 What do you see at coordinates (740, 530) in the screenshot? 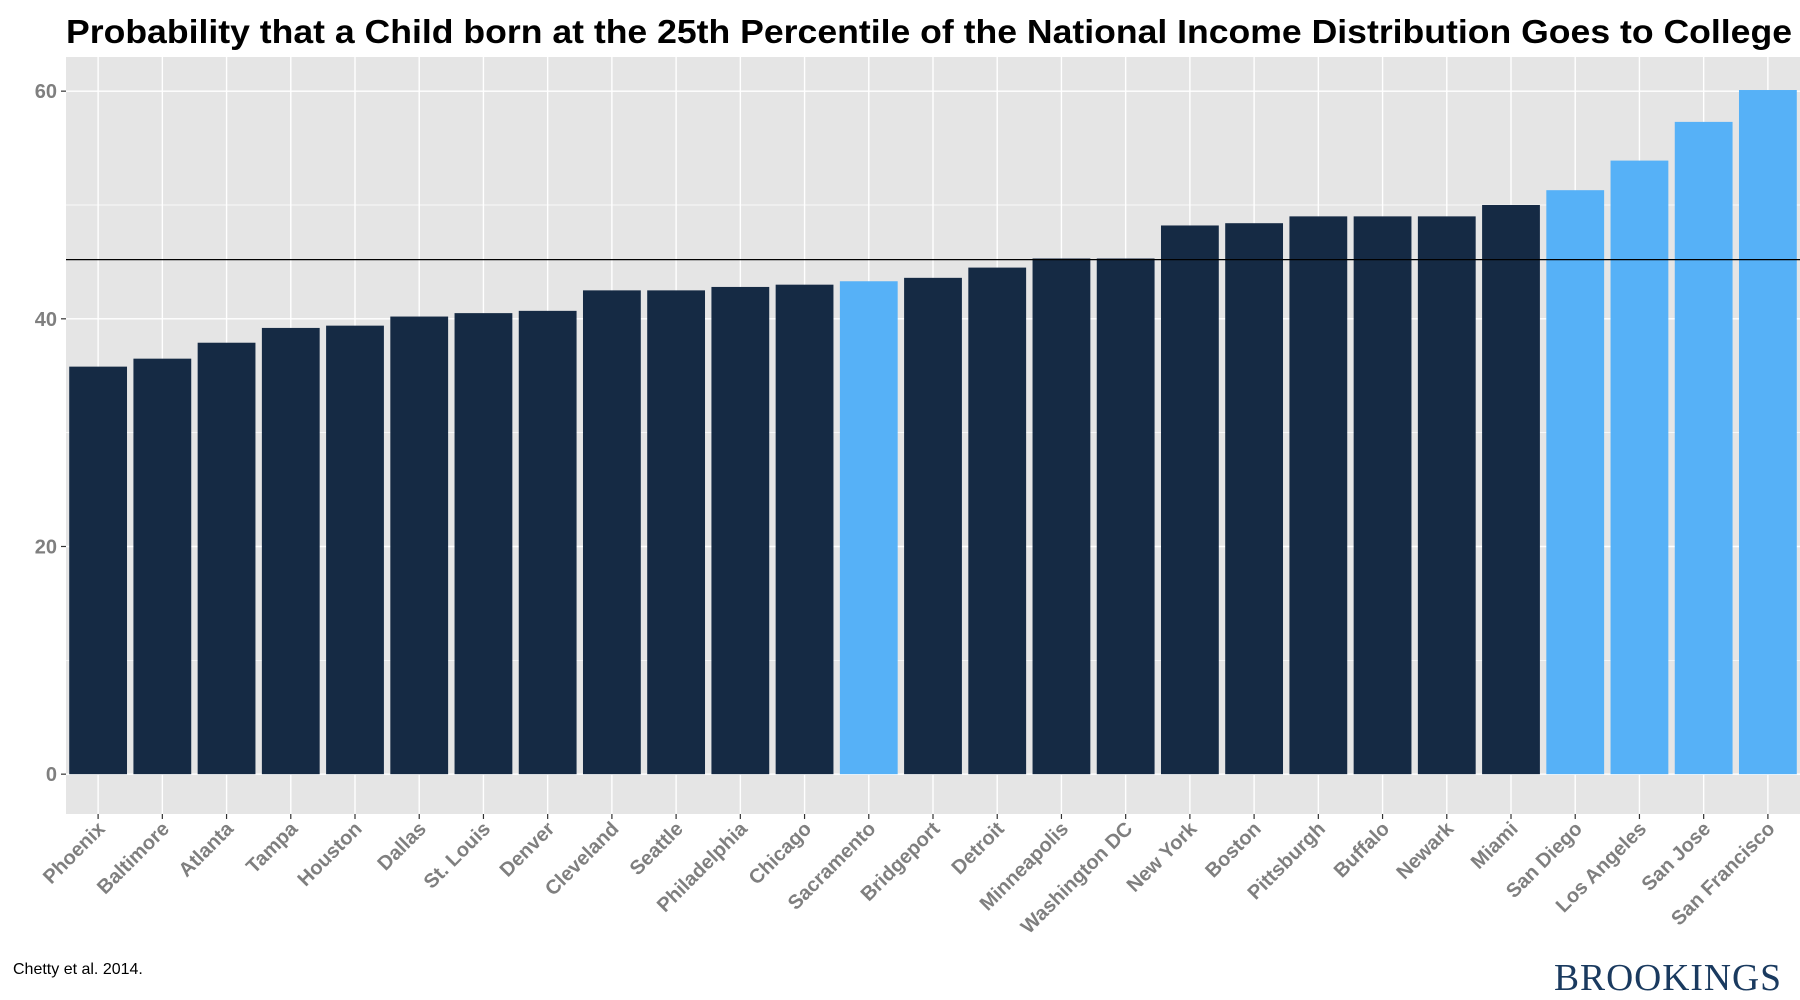
I see `bar-philadelphia` at bounding box center [740, 530].